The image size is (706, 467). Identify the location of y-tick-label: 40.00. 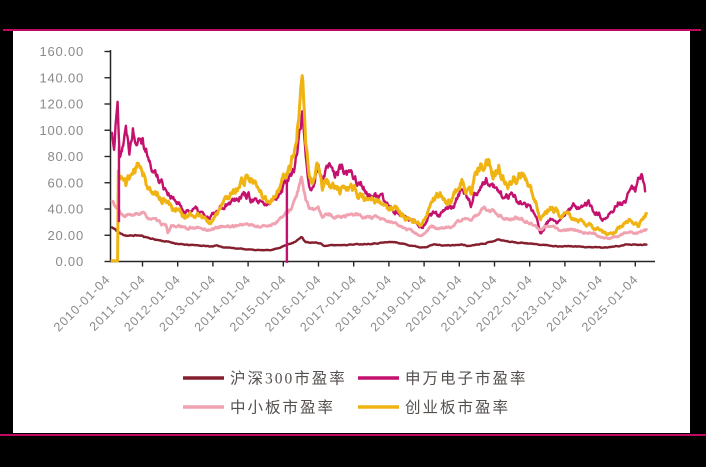
(65, 209).